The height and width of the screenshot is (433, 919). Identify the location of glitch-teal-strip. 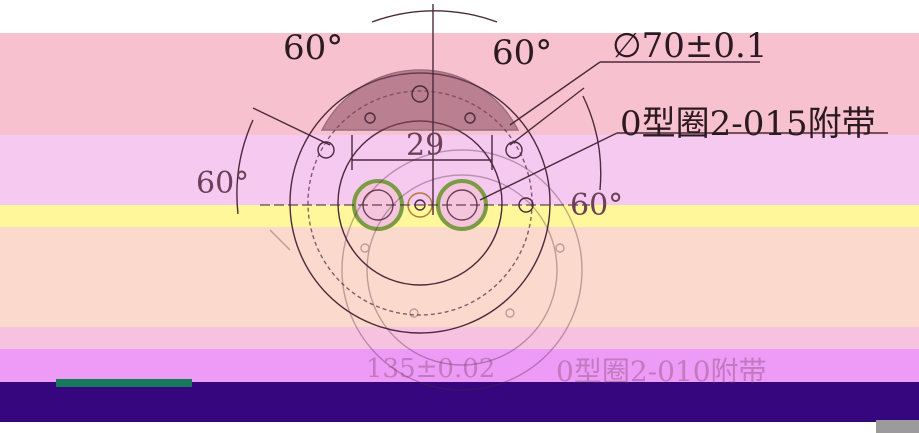
(124, 383).